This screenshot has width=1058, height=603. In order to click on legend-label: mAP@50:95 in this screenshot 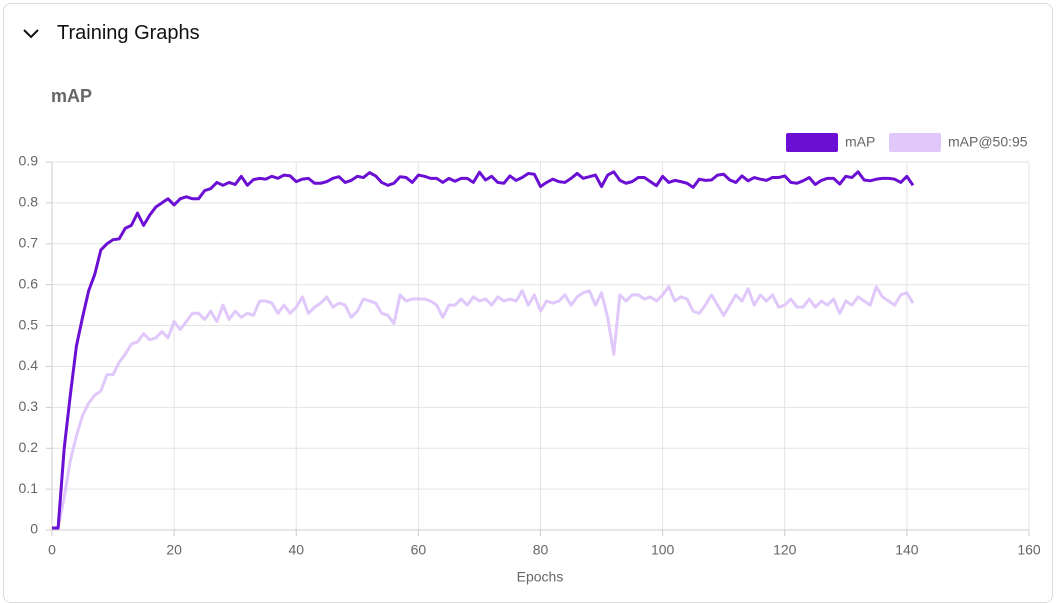, I will do `click(988, 142)`.